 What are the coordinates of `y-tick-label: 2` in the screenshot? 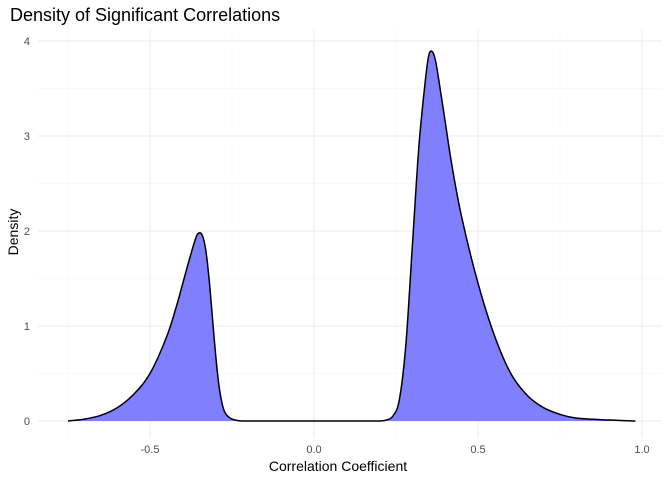 It's located at (27, 232).